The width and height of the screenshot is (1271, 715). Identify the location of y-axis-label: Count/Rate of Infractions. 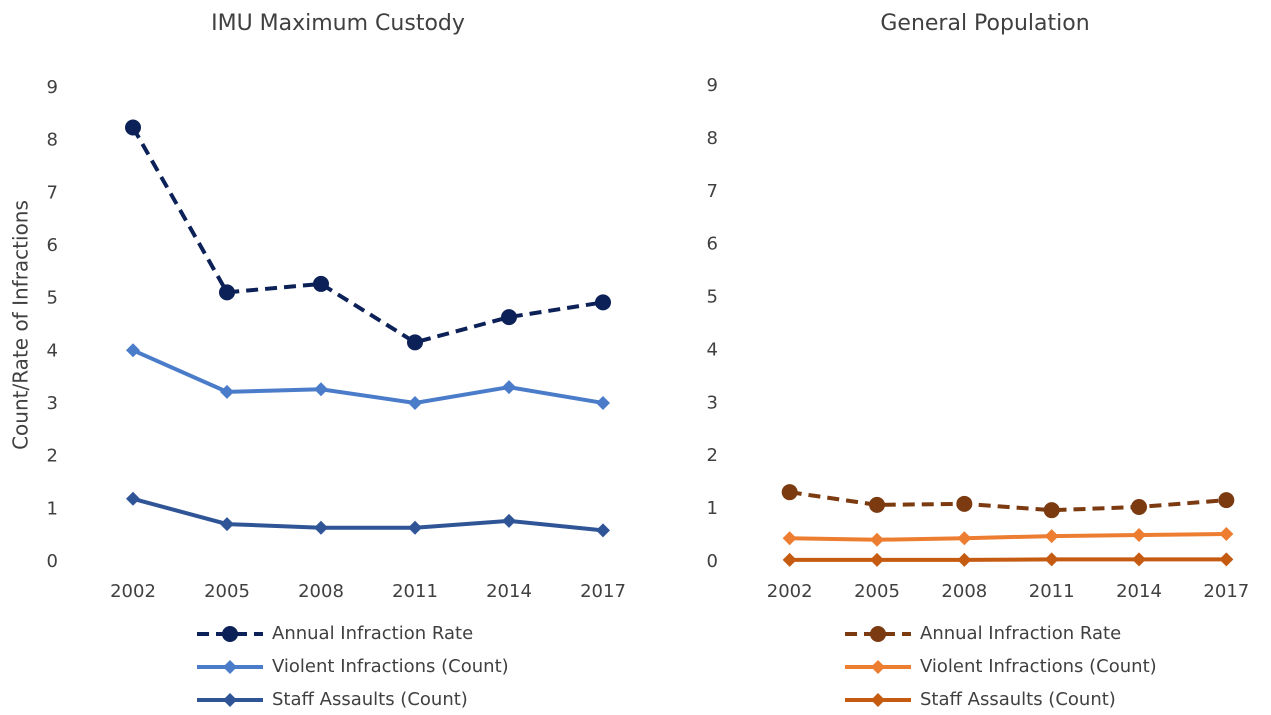
(21, 325).